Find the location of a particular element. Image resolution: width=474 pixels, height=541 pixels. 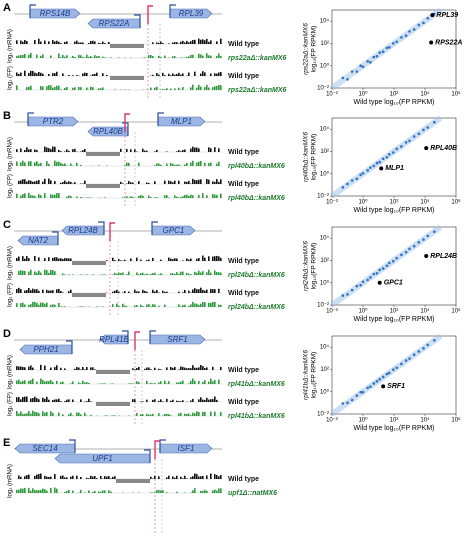

gene-arrow is located at coordinates (108, 131).